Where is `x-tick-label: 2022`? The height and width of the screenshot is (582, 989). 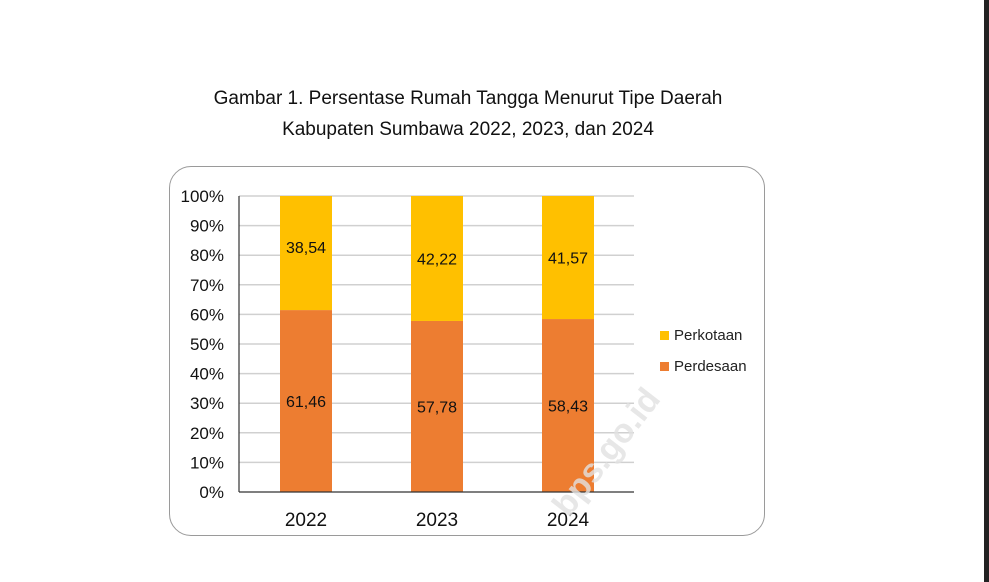 x-tick-label: 2022 is located at coordinates (306, 520).